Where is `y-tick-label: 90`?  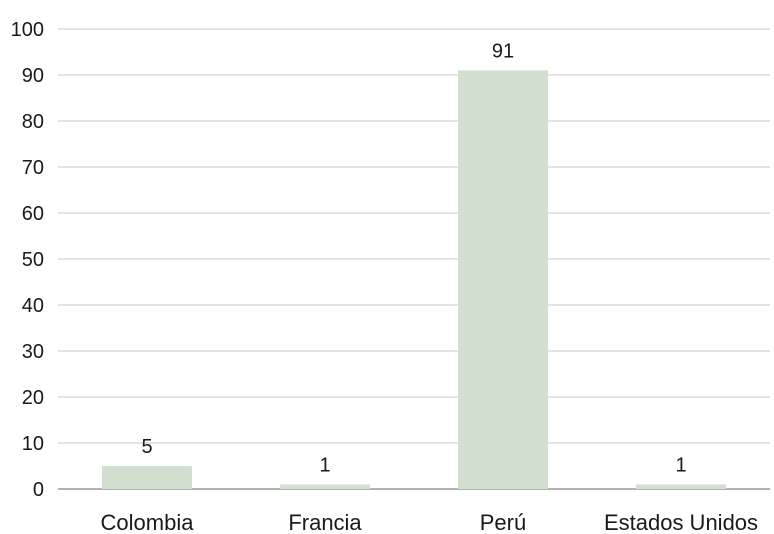
y-tick-label: 90 is located at coordinates (33, 76).